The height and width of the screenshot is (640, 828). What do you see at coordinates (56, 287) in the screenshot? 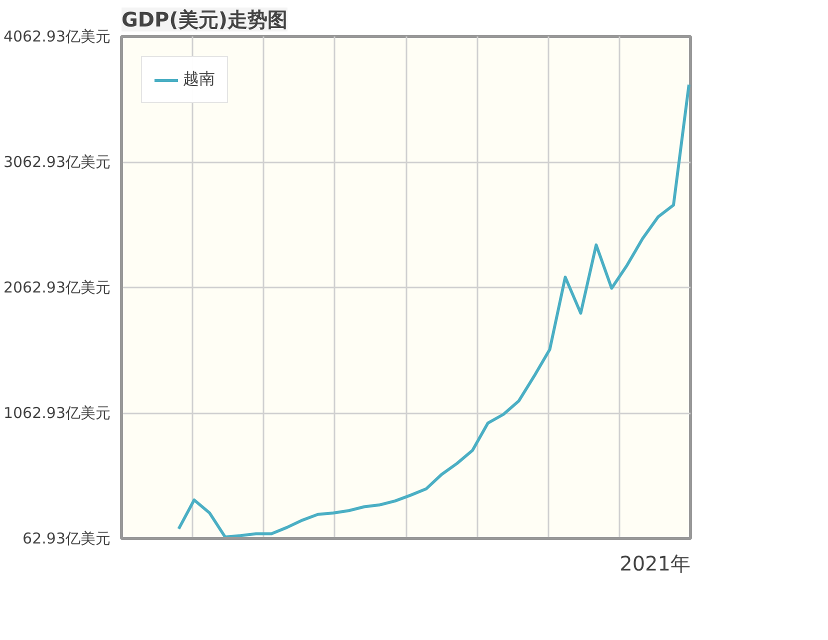
I see `y-tick-label: 2062.93亿美元` at bounding box center [56, 287].